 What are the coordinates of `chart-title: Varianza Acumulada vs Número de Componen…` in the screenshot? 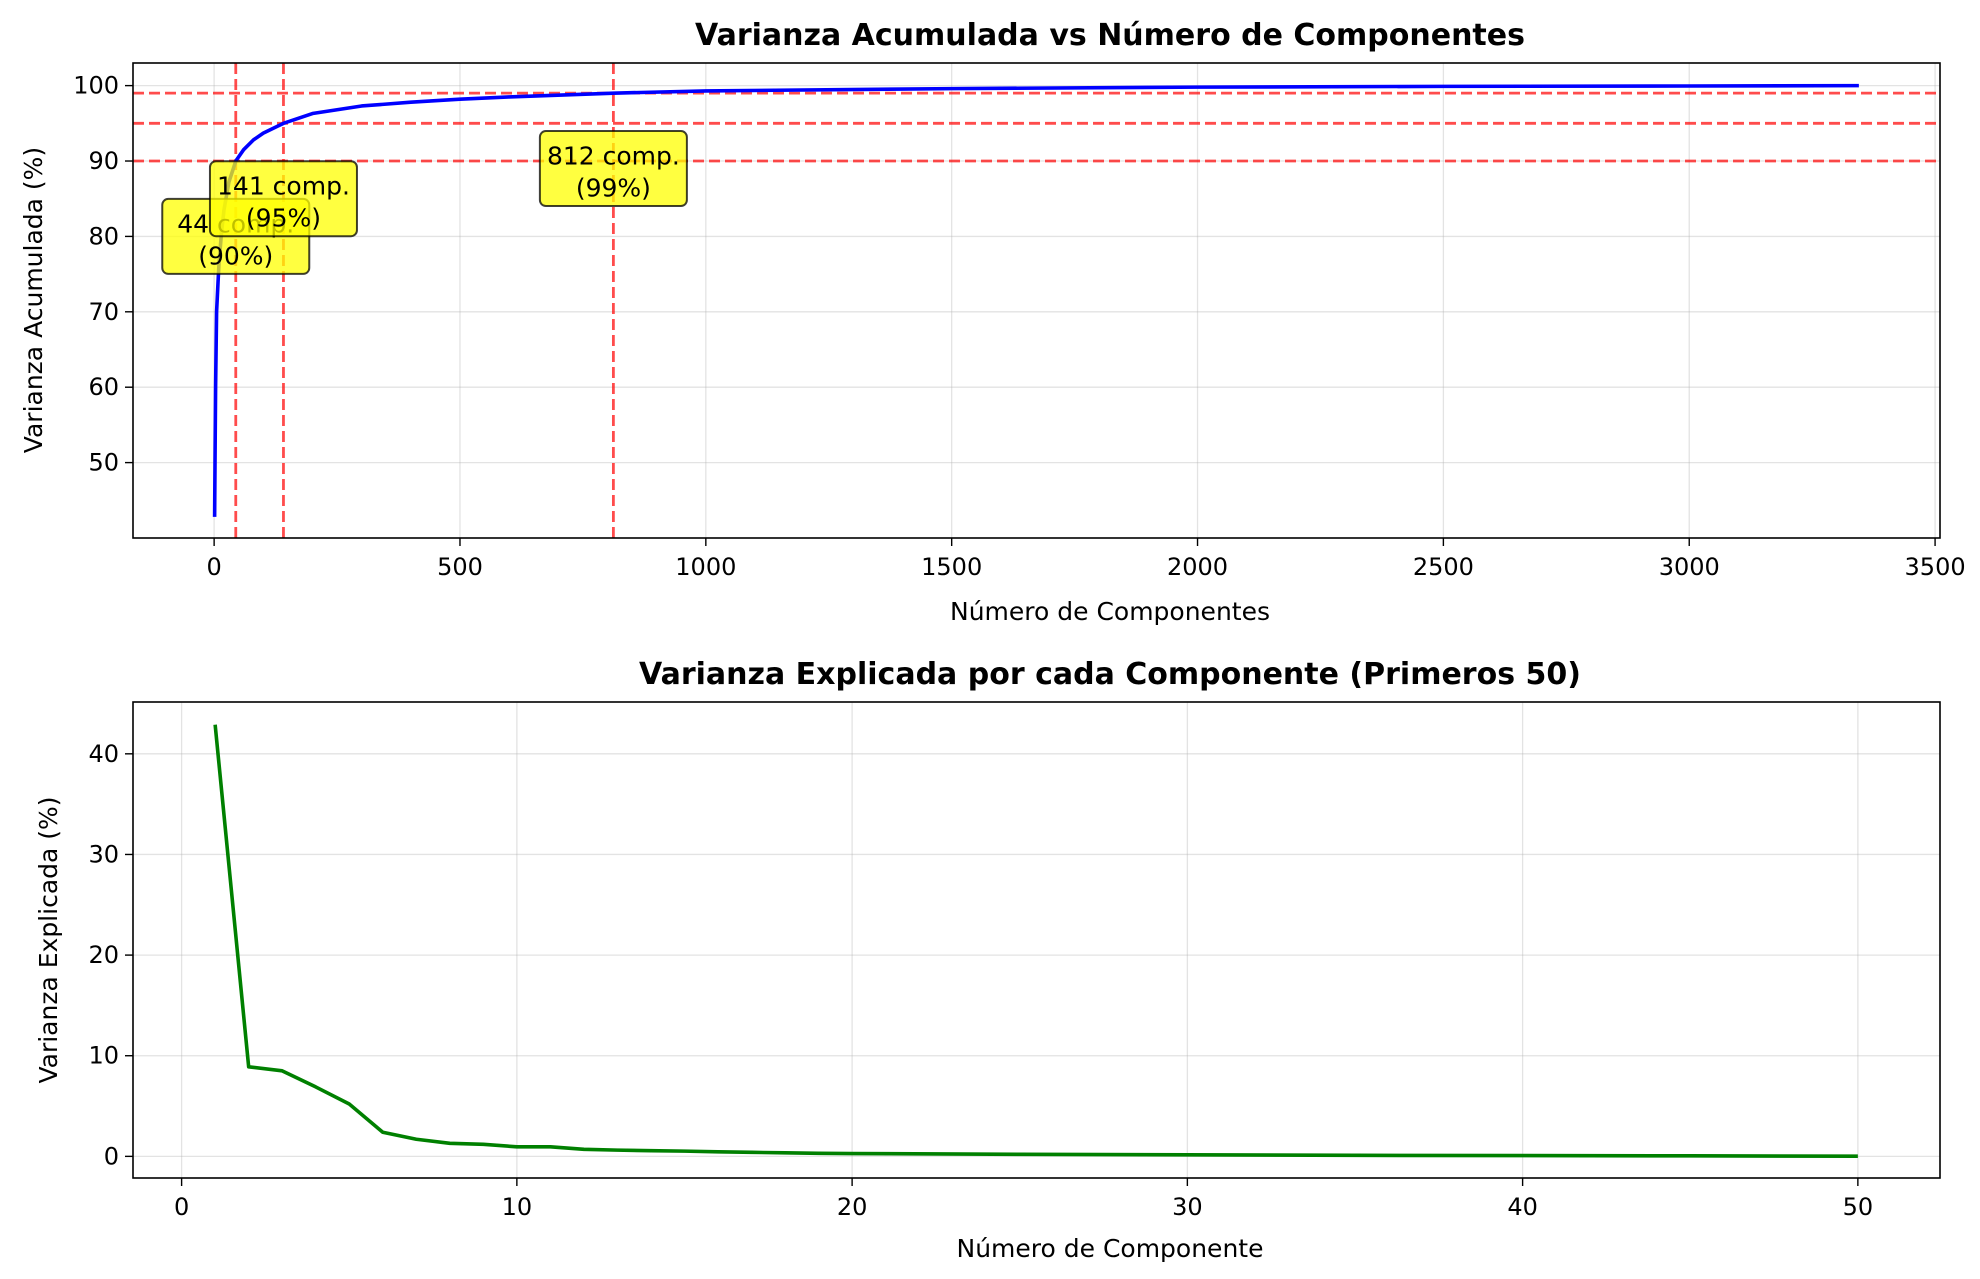 It's located at (1110, 35).